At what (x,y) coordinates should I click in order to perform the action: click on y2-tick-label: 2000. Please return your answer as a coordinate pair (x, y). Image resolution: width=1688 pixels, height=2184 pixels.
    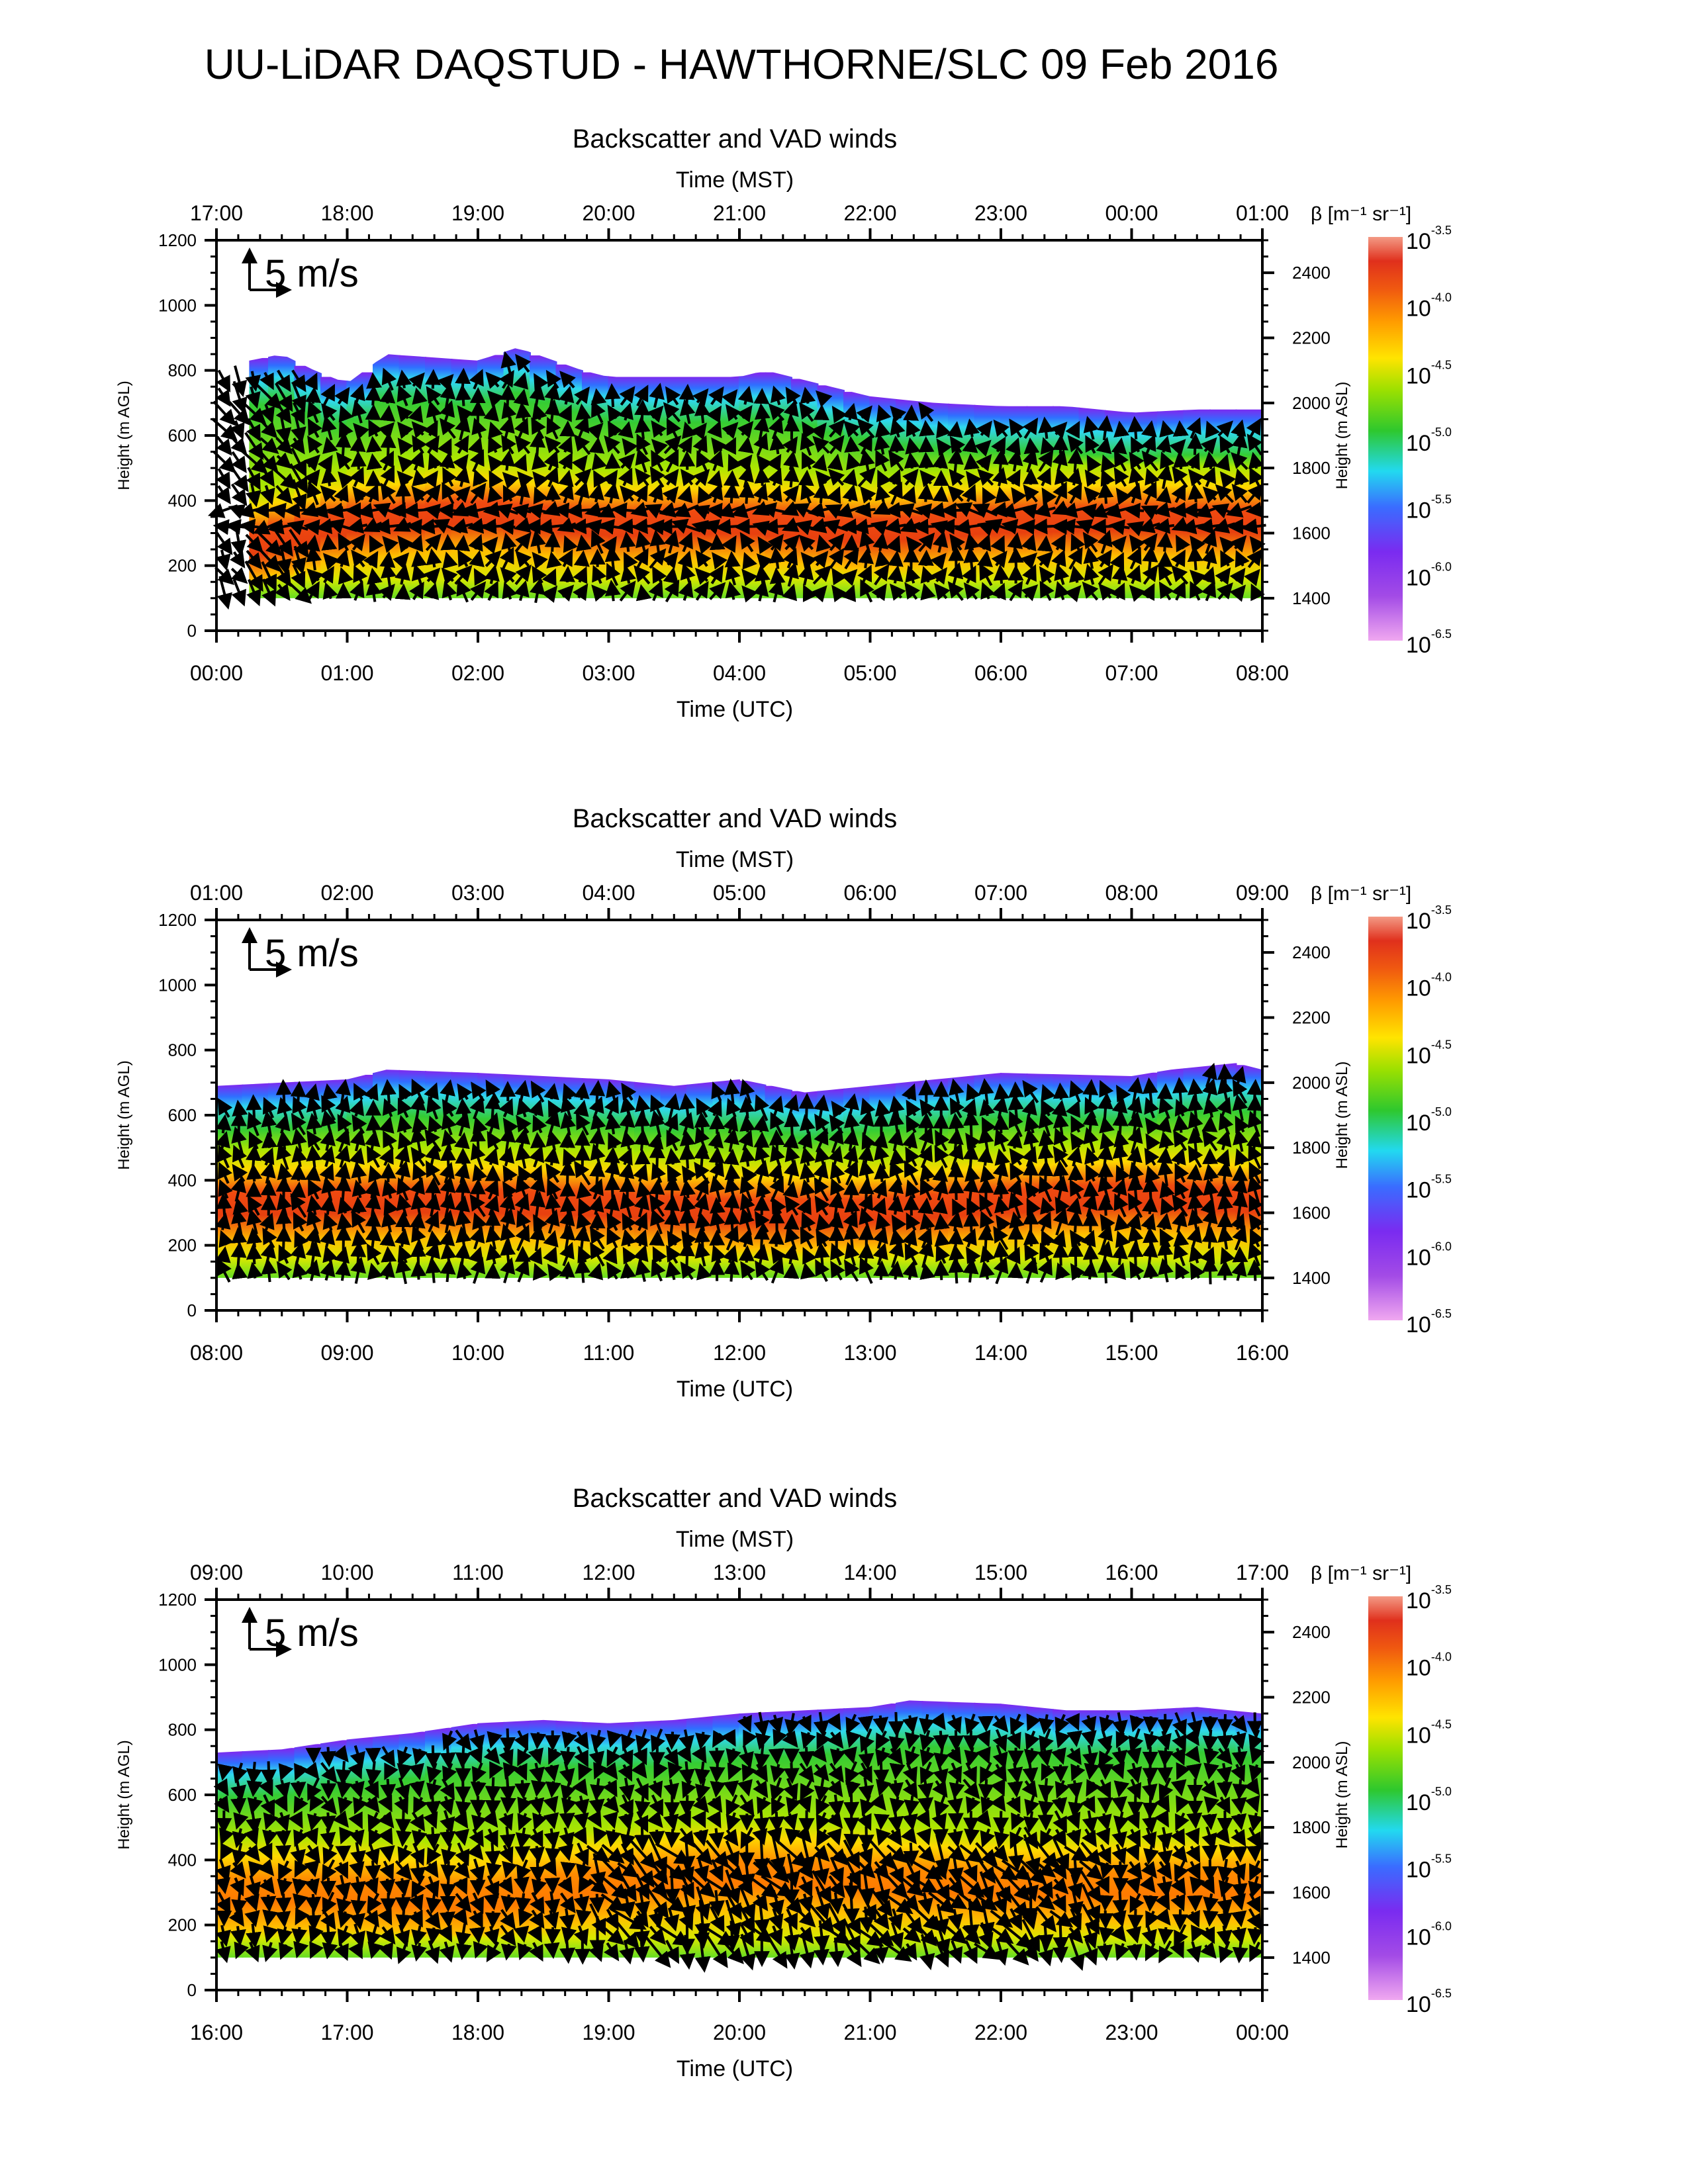
    Looking at the image, I should click on (1311, 1083).